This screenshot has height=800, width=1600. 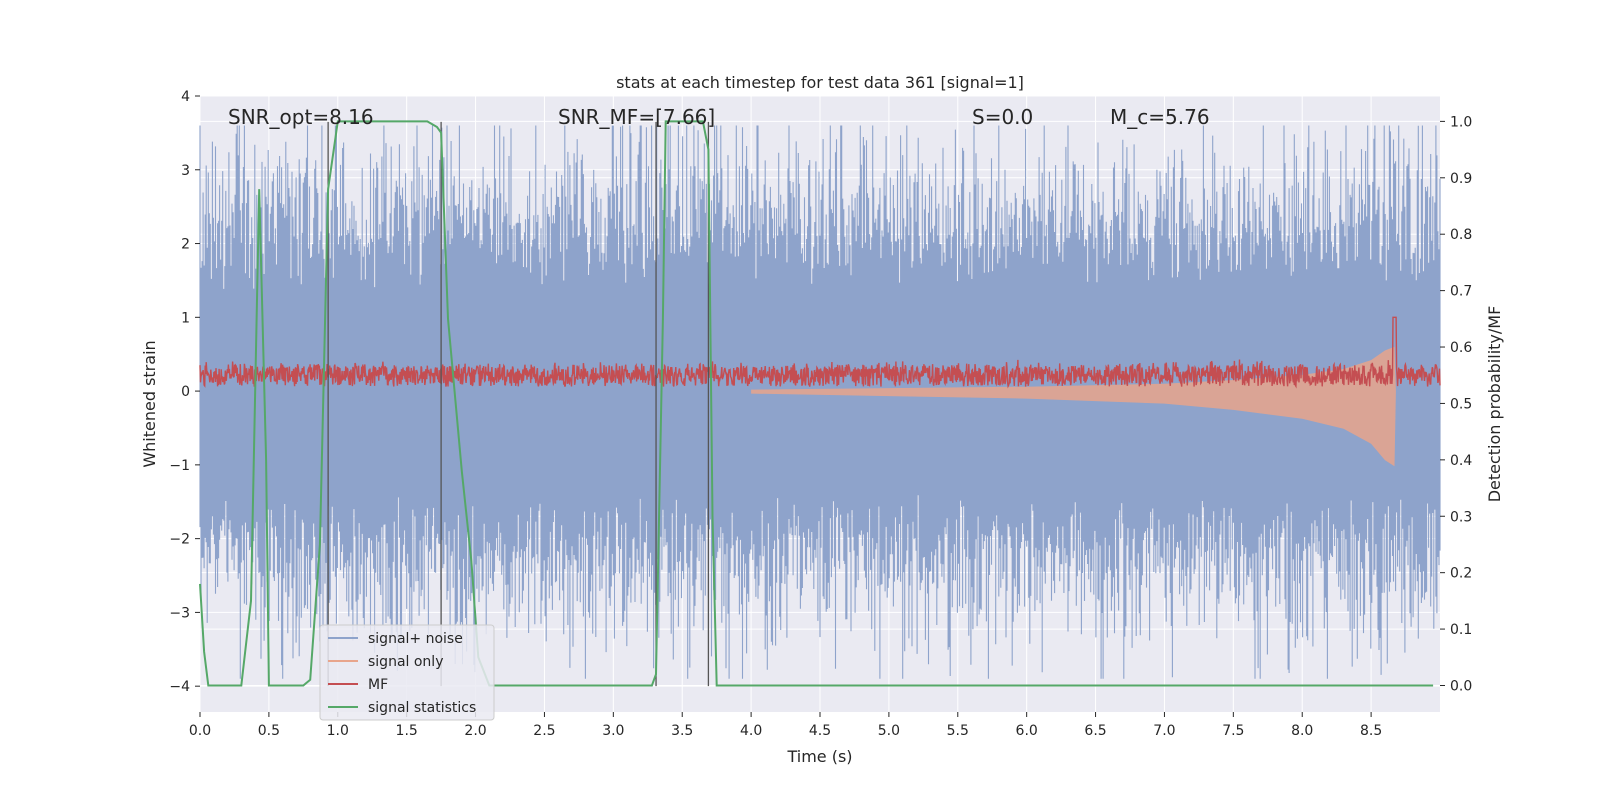 What do you see at coordinates (1164, 731) in the screenshot?
I see `x-tick-label: 7.0` at bounding box center [1164, 731].